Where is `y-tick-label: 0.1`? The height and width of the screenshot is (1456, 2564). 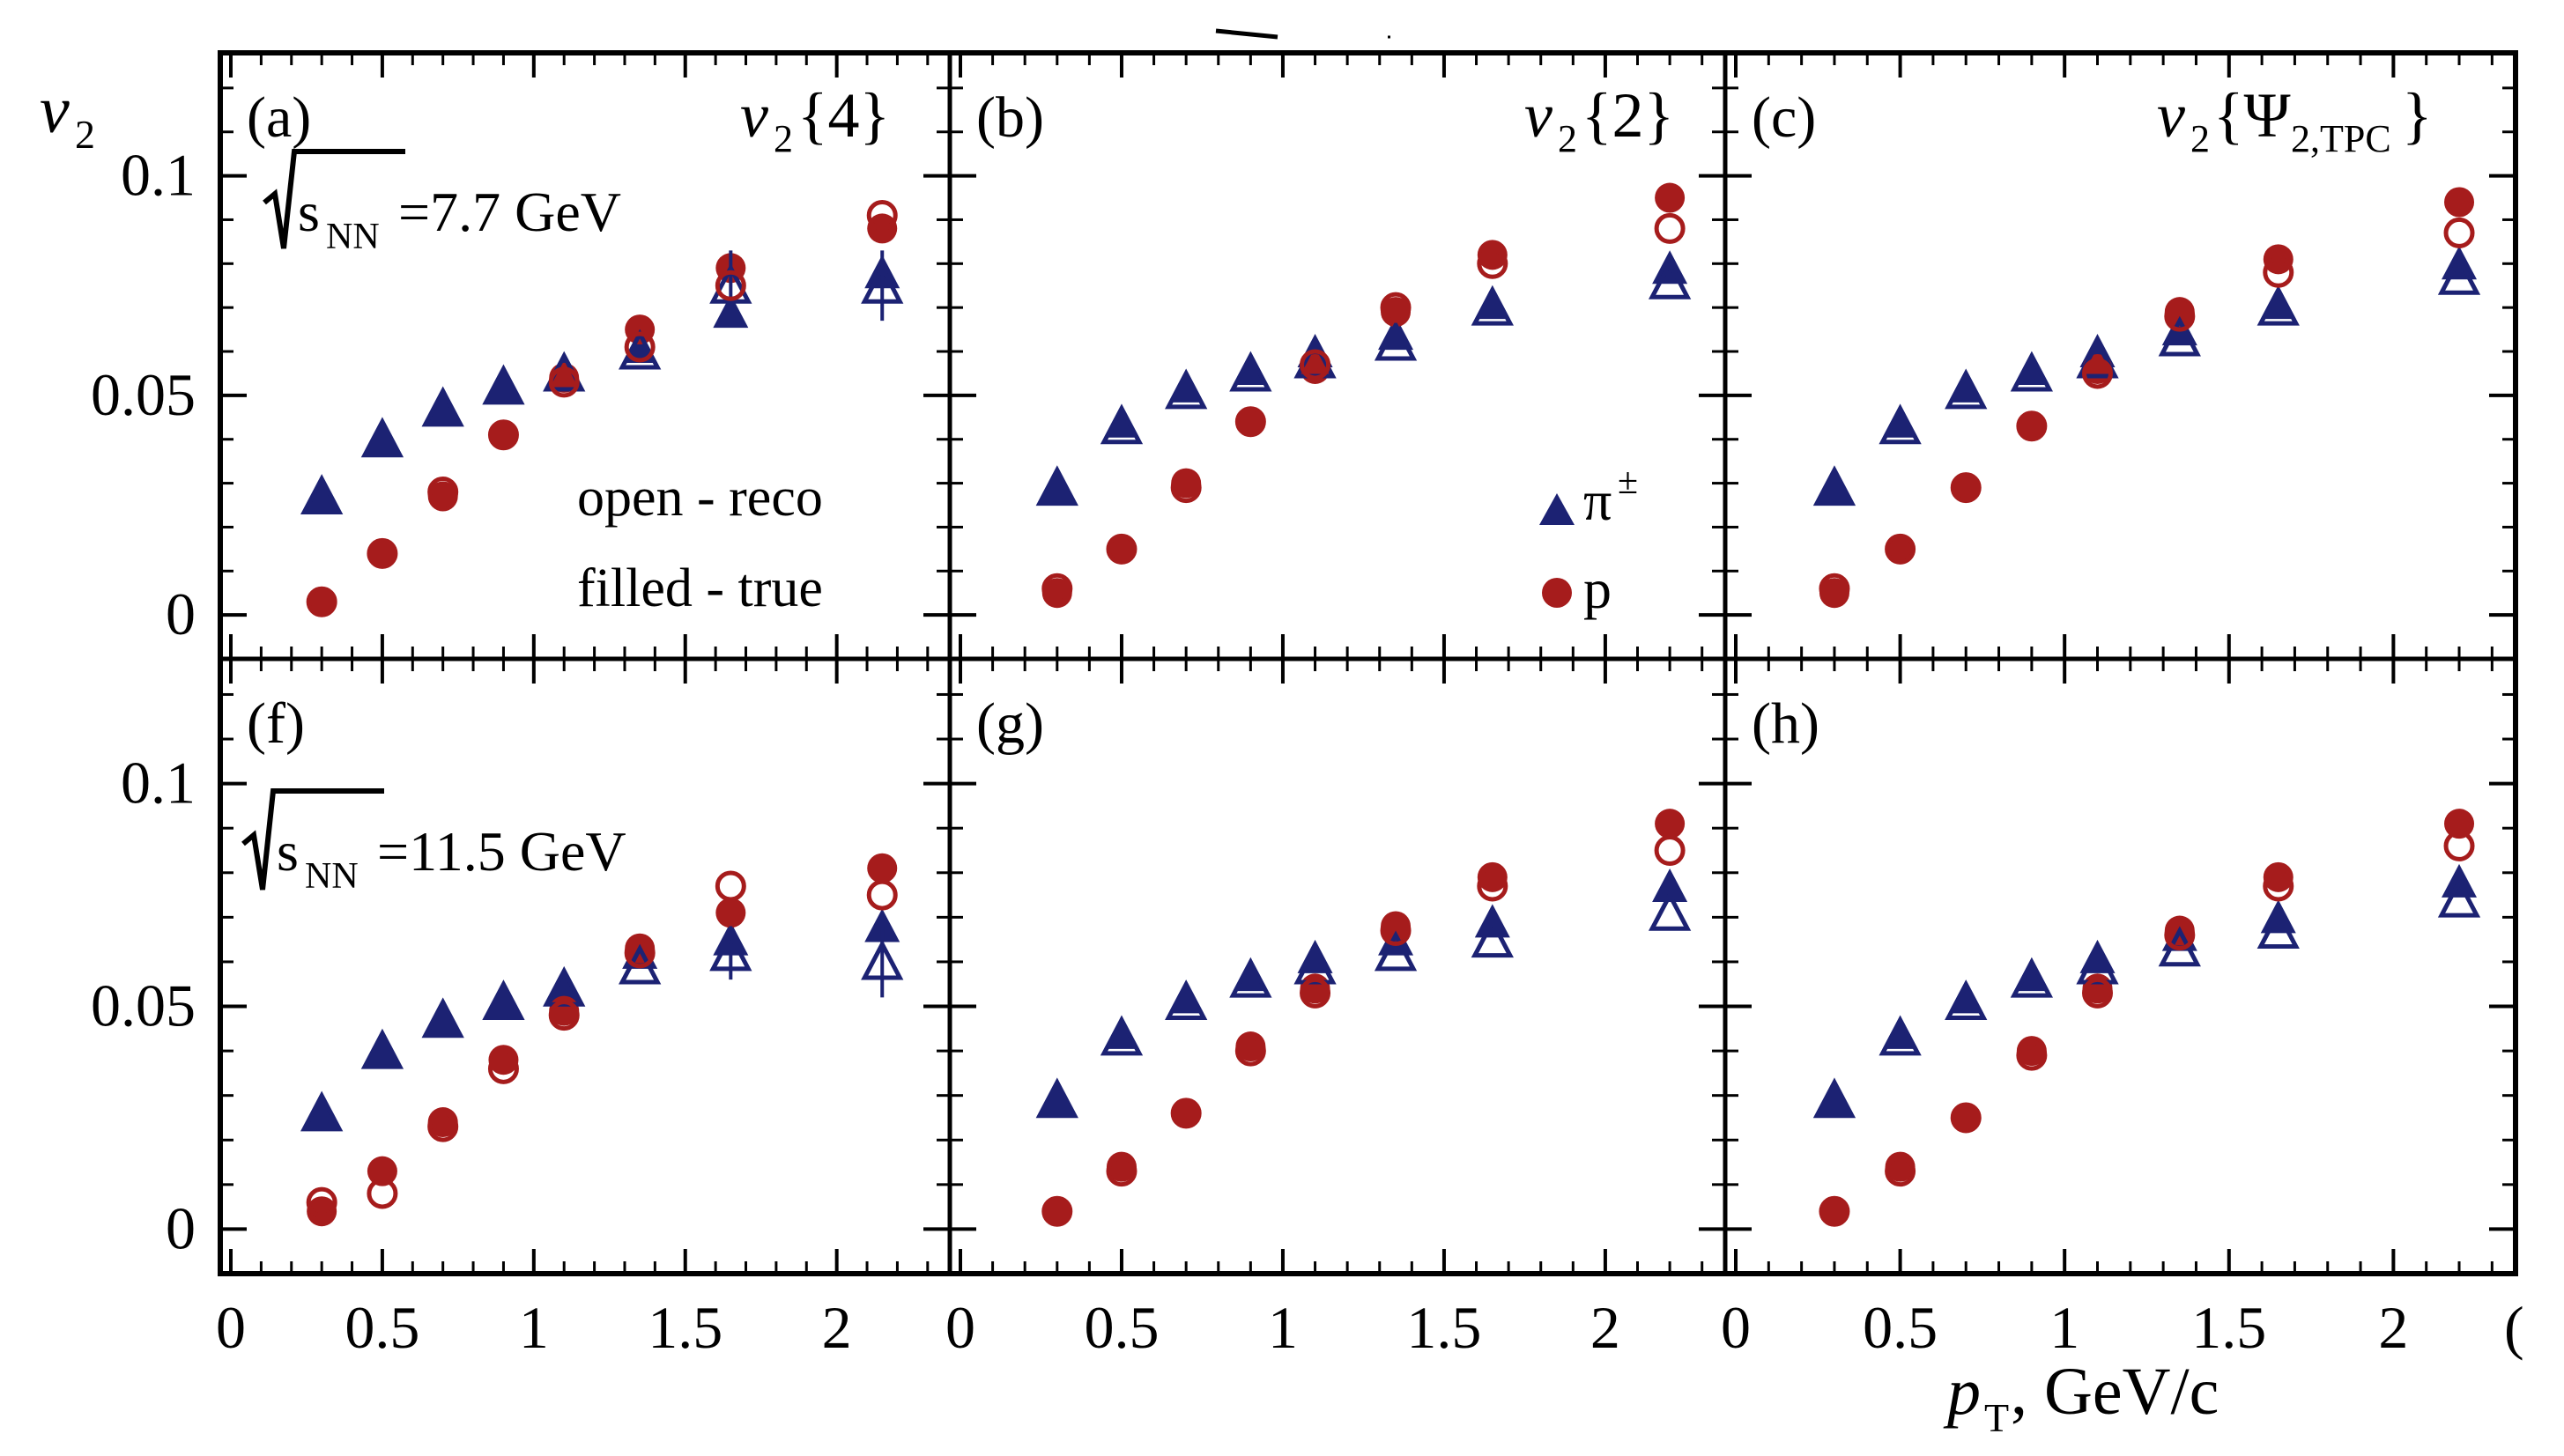 y-tick-label: 0.1 is located at coordinates (158, 175).